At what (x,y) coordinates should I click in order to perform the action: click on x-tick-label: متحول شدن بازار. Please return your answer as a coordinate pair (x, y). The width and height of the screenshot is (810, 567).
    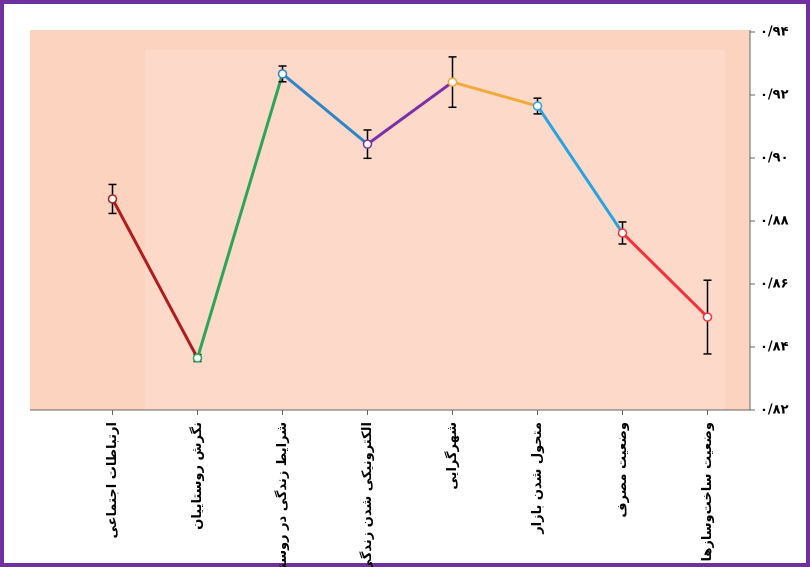
    Looking at the image, I should click on (537, 478).